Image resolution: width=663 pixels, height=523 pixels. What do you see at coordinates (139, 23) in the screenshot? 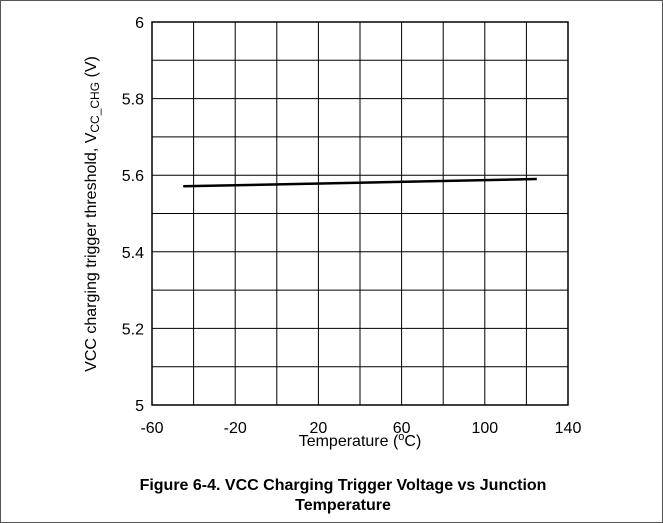
I see `y-tick-label: 6` at bounding box center [139, 23].